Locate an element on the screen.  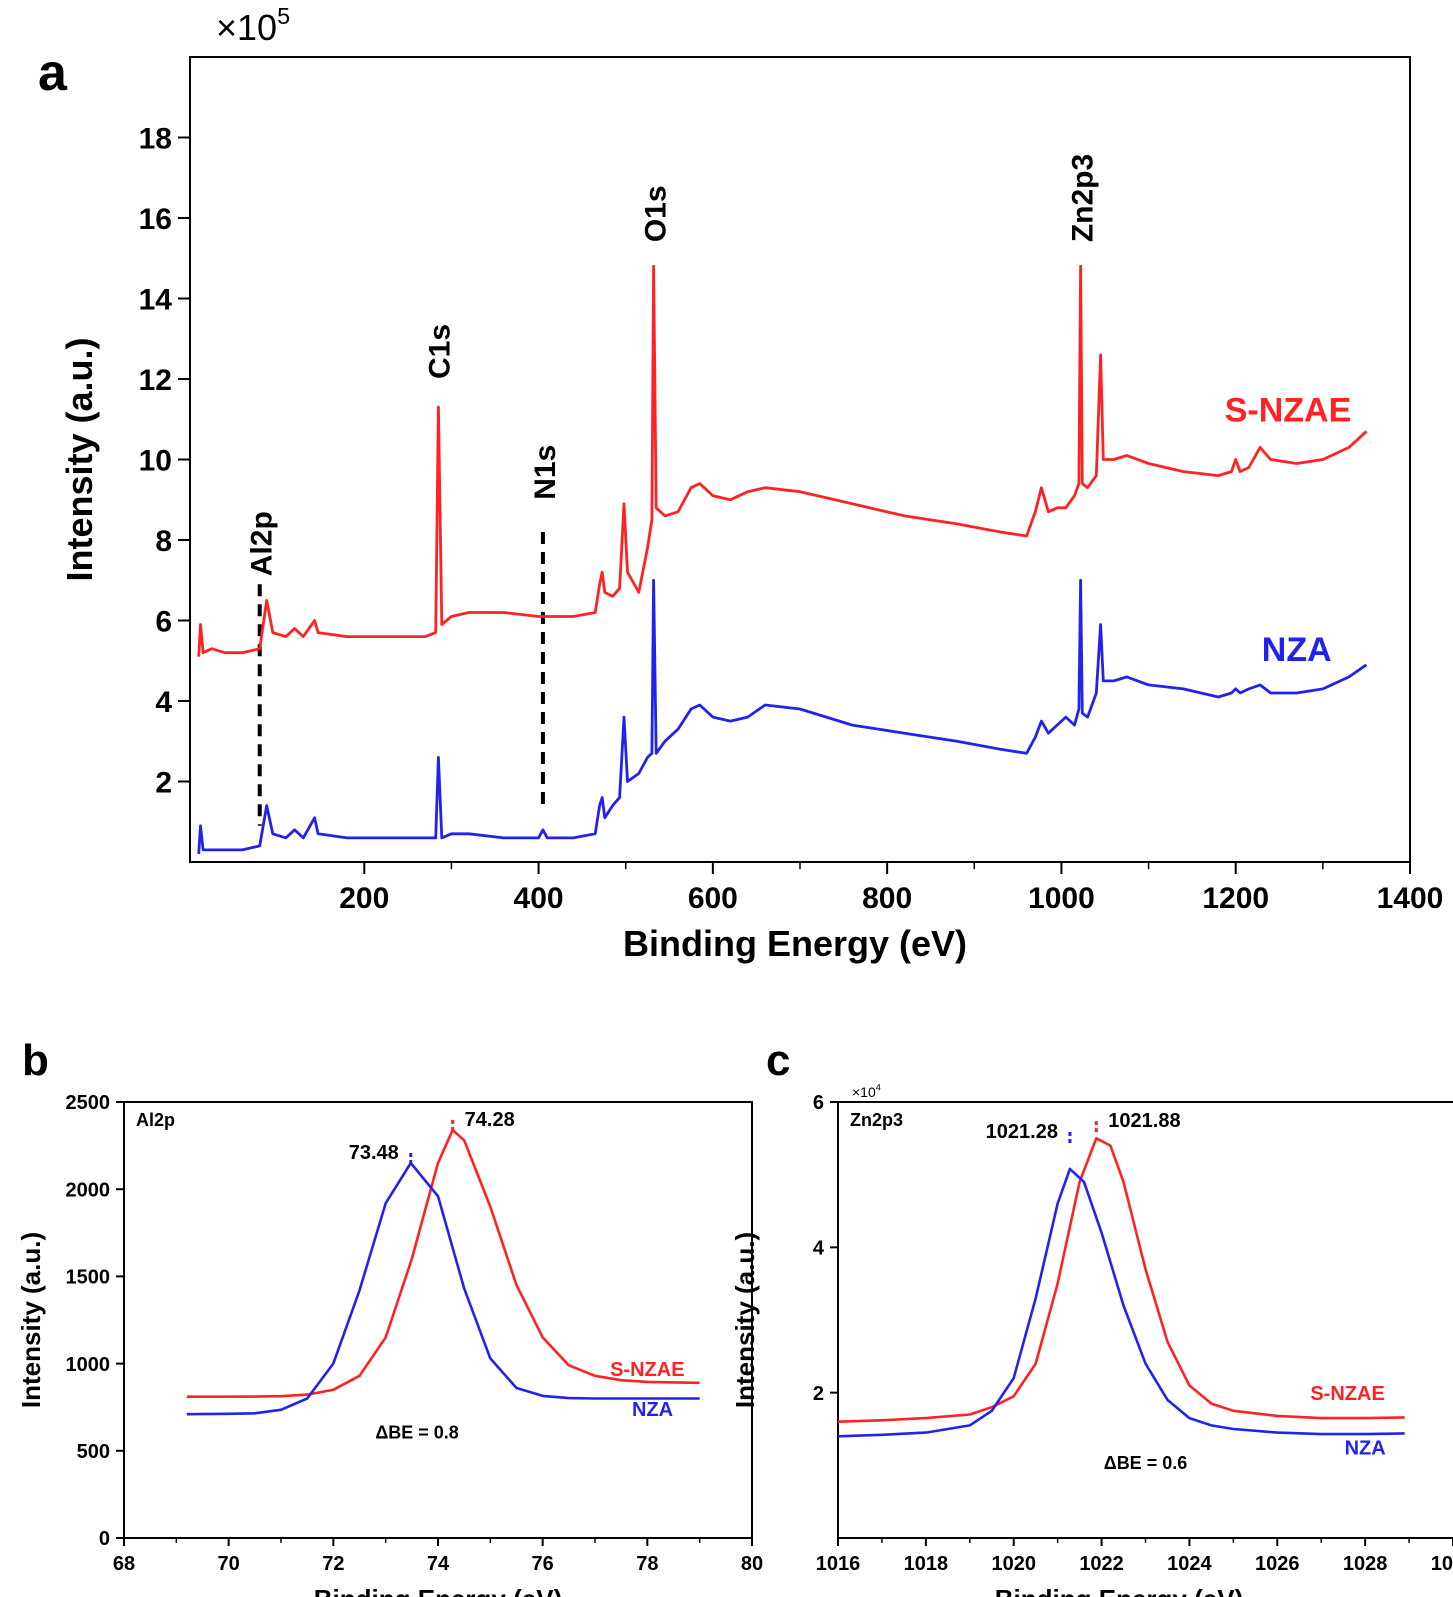
y-tick-label: 0 is located at coordinates (104, 1539).